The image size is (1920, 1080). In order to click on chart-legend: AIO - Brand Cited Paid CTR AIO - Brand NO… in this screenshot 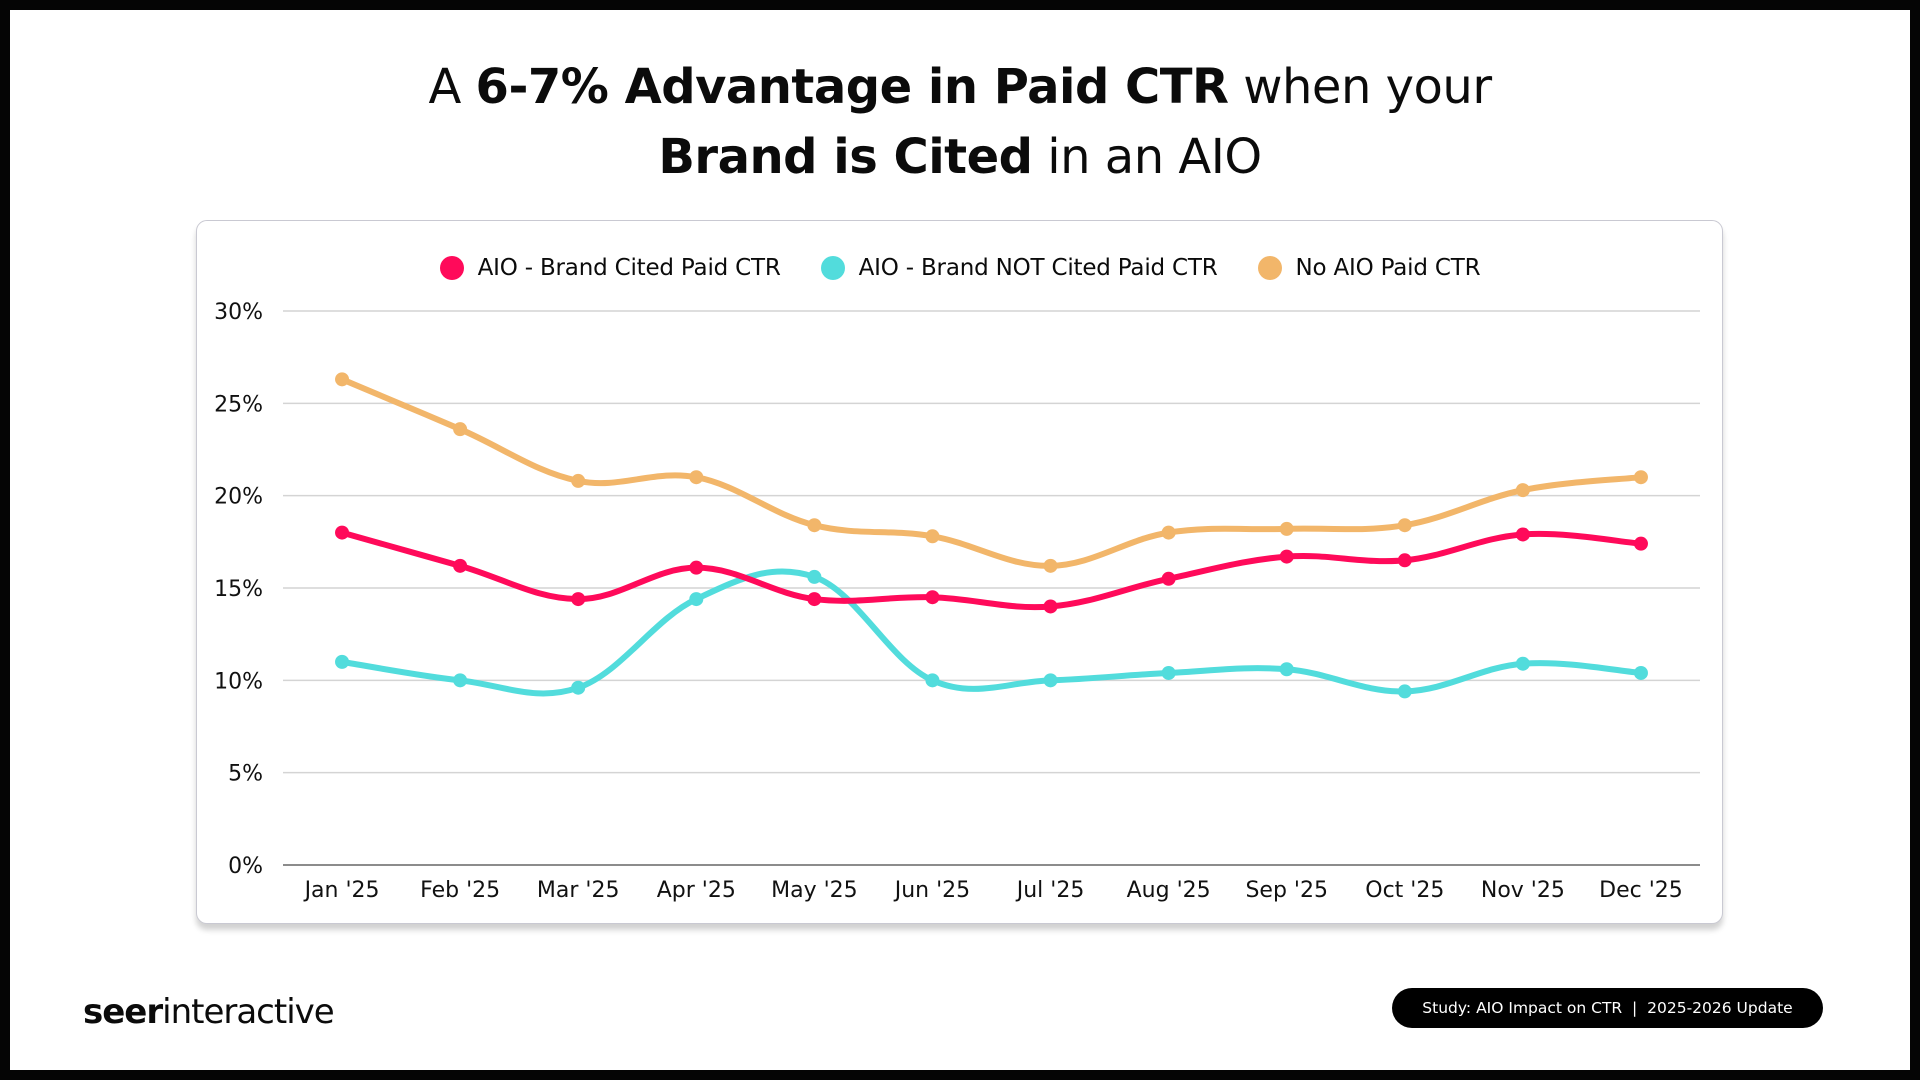, I will do `click(960, 268)`.